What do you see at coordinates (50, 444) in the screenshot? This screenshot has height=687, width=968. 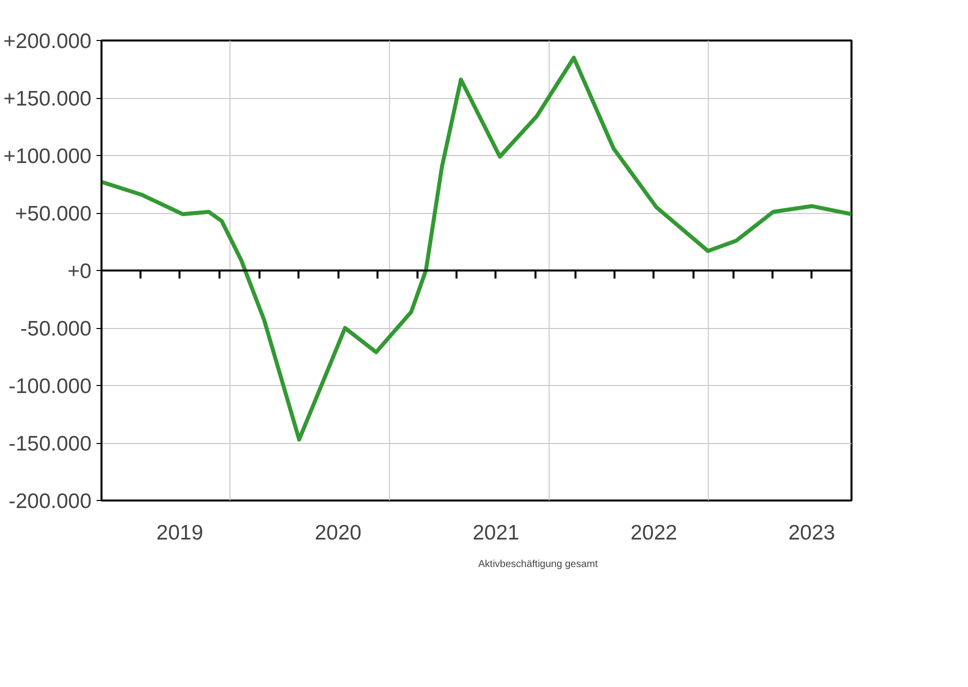 I see `y-tick-label: -150.000` at bounding box center [50, 444].